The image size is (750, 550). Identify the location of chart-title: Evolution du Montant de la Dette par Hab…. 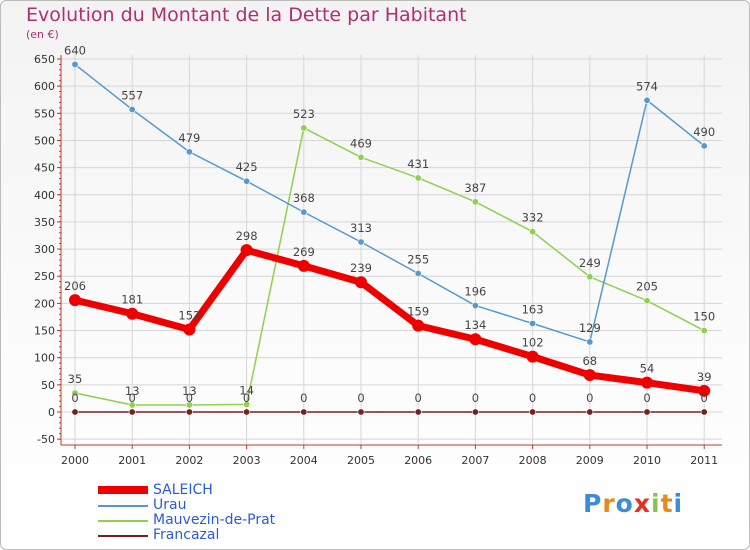
(246, 15).